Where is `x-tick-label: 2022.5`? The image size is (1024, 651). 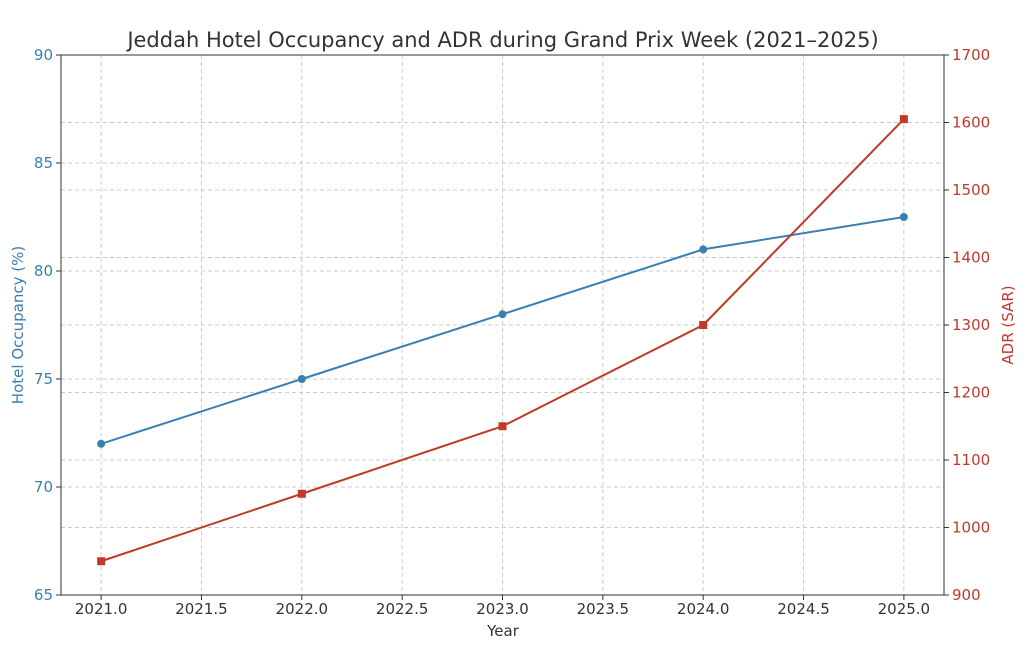
x-tick-label: 2022.5 is located at coordinates (402, 609).